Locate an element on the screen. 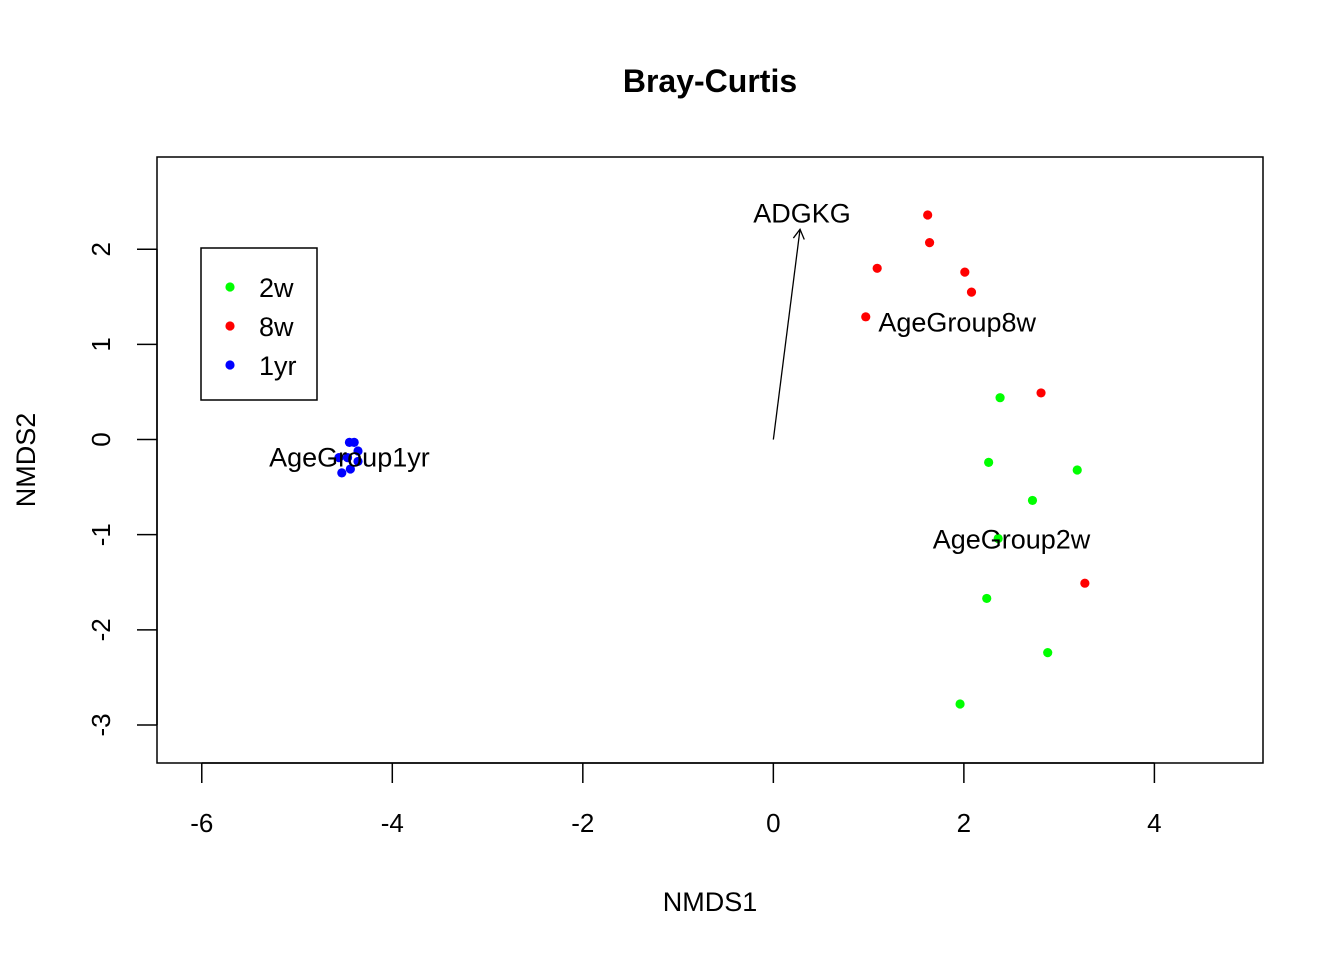 The height and width of the screenshot is (960, 1344). y-tick-label: 2 is located at coordinates (101, 249).